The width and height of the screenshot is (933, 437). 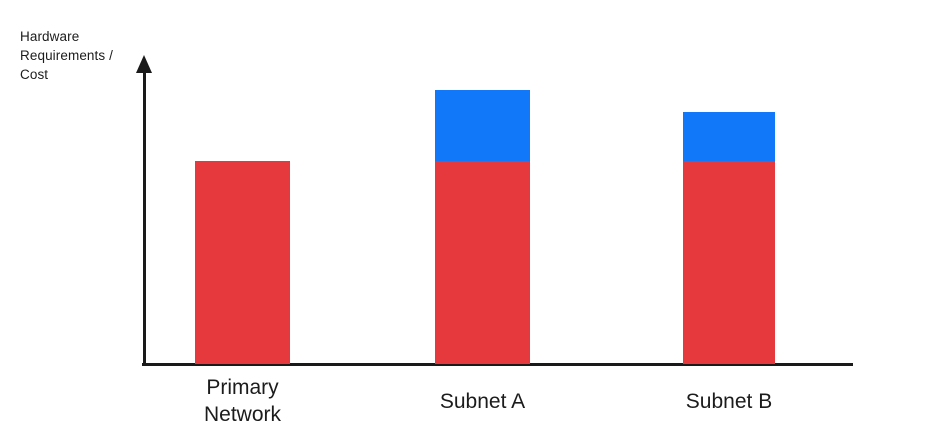 What do you see at coordinates (144, 218) in the screenshot?
I see `y-axis-line` at bounding box center [144, 218].